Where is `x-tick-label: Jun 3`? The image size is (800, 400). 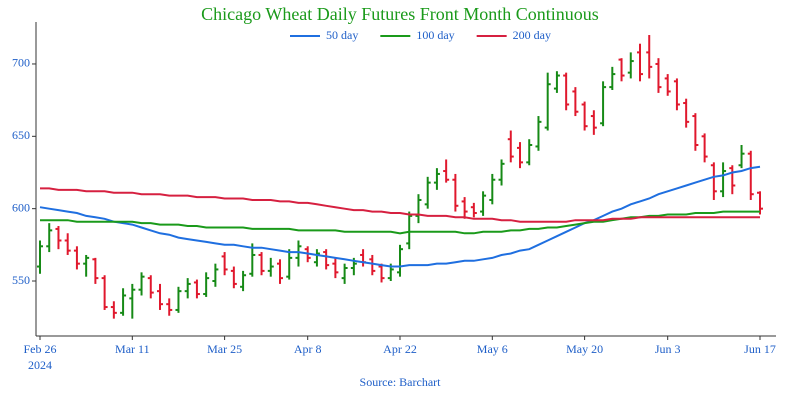 x-tick-label: Jun 3 is located at coordinates (668, 349).